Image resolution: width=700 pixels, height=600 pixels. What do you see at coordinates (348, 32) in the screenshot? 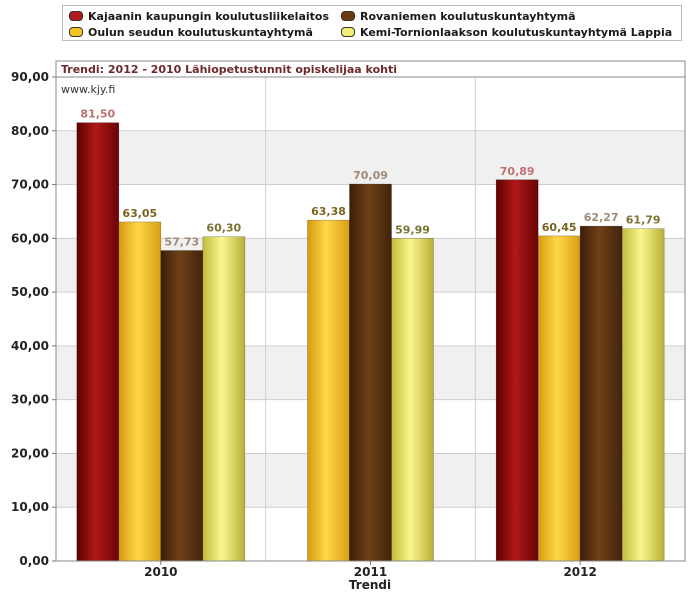
I see `legend-swatch-lappia` at bounding box center [348, 32].